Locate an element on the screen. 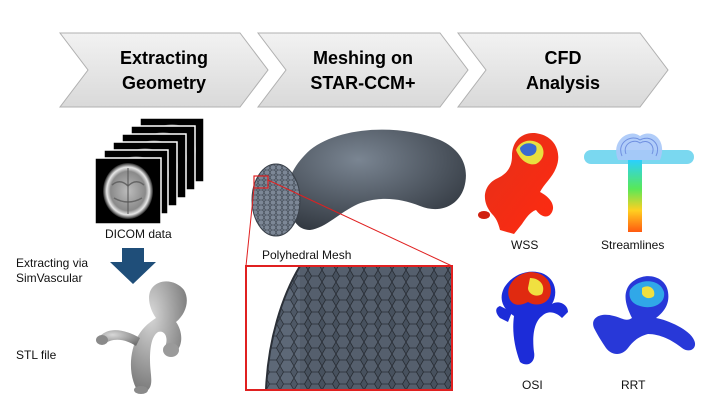  dicom-stack-image is located at coordinates (149, 171).